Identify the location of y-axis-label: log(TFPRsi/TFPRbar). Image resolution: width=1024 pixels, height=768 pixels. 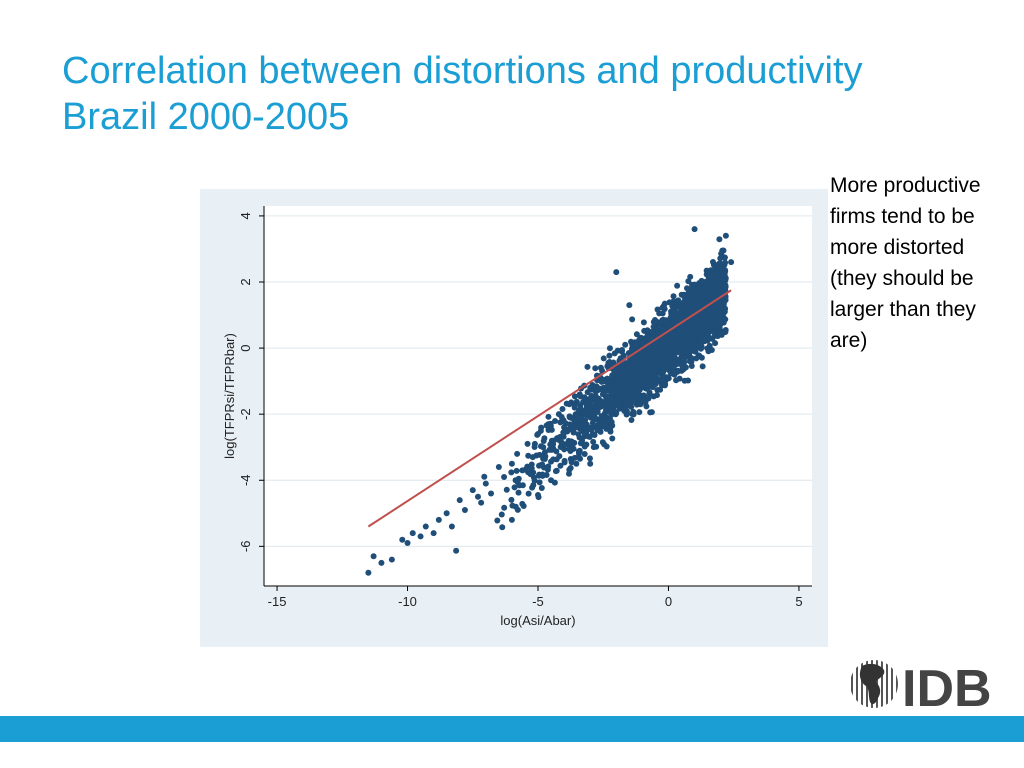
(229, 396).